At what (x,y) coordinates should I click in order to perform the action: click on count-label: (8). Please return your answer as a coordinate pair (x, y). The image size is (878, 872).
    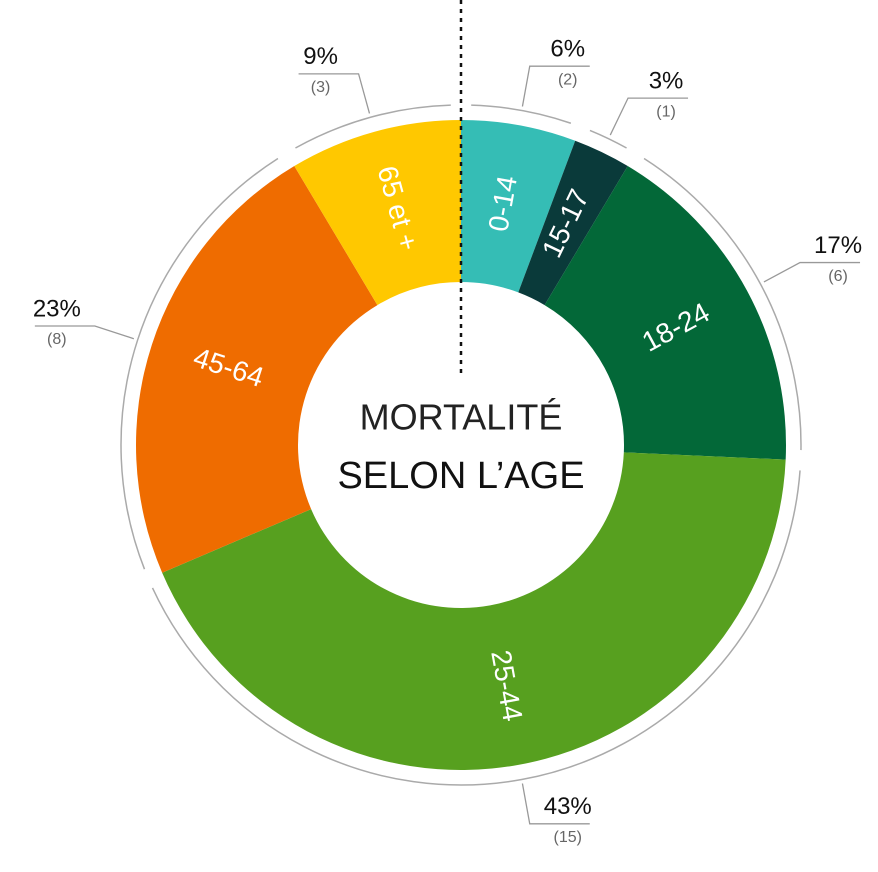
    Looking at the image, I should click on (57, 339).